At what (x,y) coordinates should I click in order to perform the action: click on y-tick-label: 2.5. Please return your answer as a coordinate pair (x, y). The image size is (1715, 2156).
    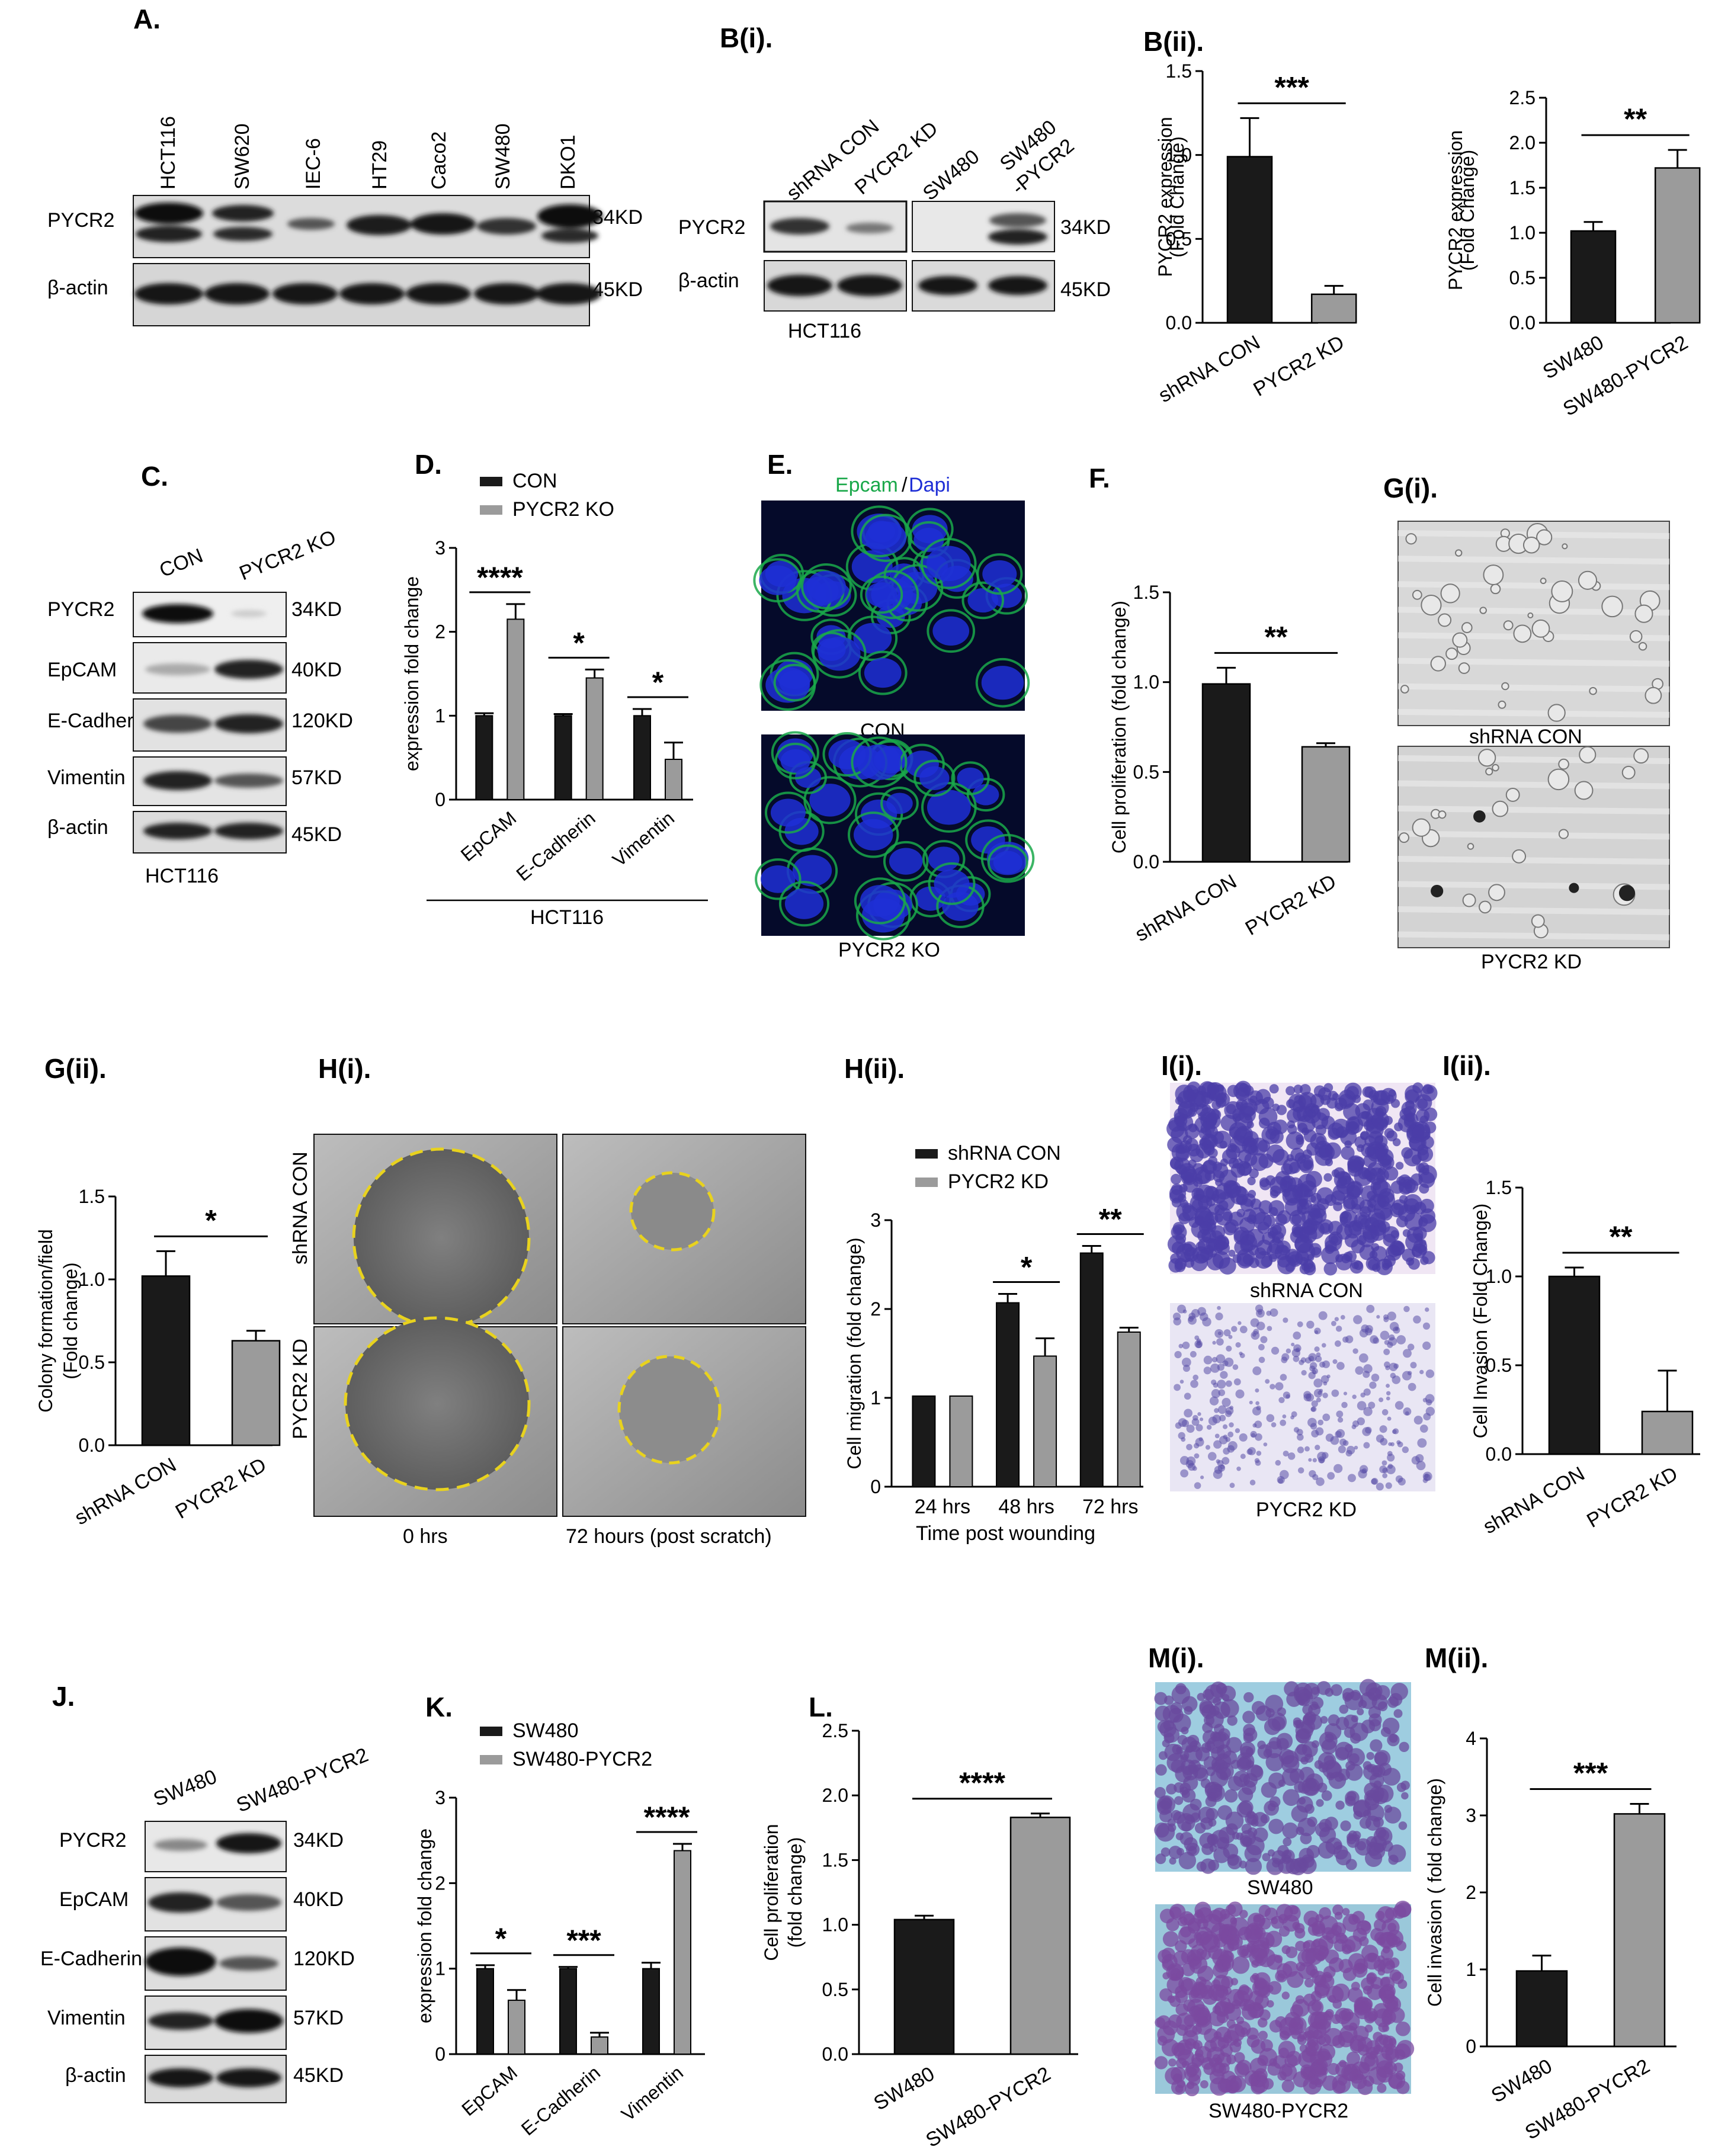
    Looking at the image, I should click on (1522, 97).